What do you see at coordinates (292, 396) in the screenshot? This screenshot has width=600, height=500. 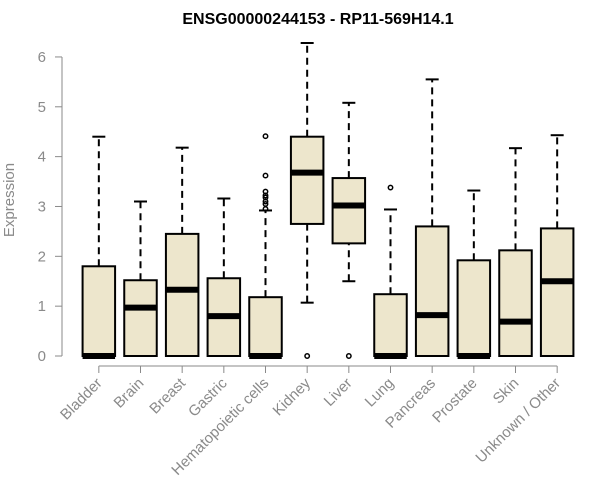 I see `x-tick-label: Kidney` at bounding box center [292, 396].